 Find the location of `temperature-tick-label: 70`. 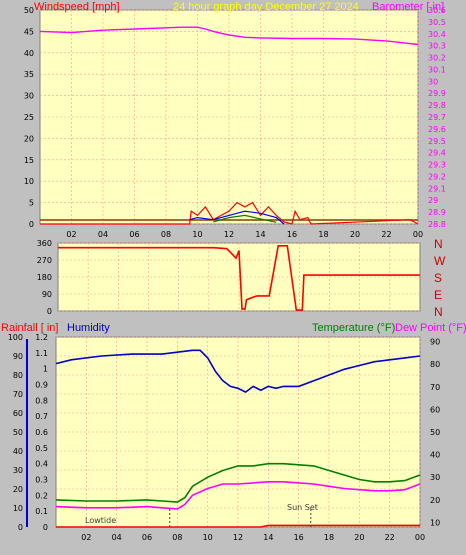

temperature-tick-label: 70 is located at coordinates (435, 387).